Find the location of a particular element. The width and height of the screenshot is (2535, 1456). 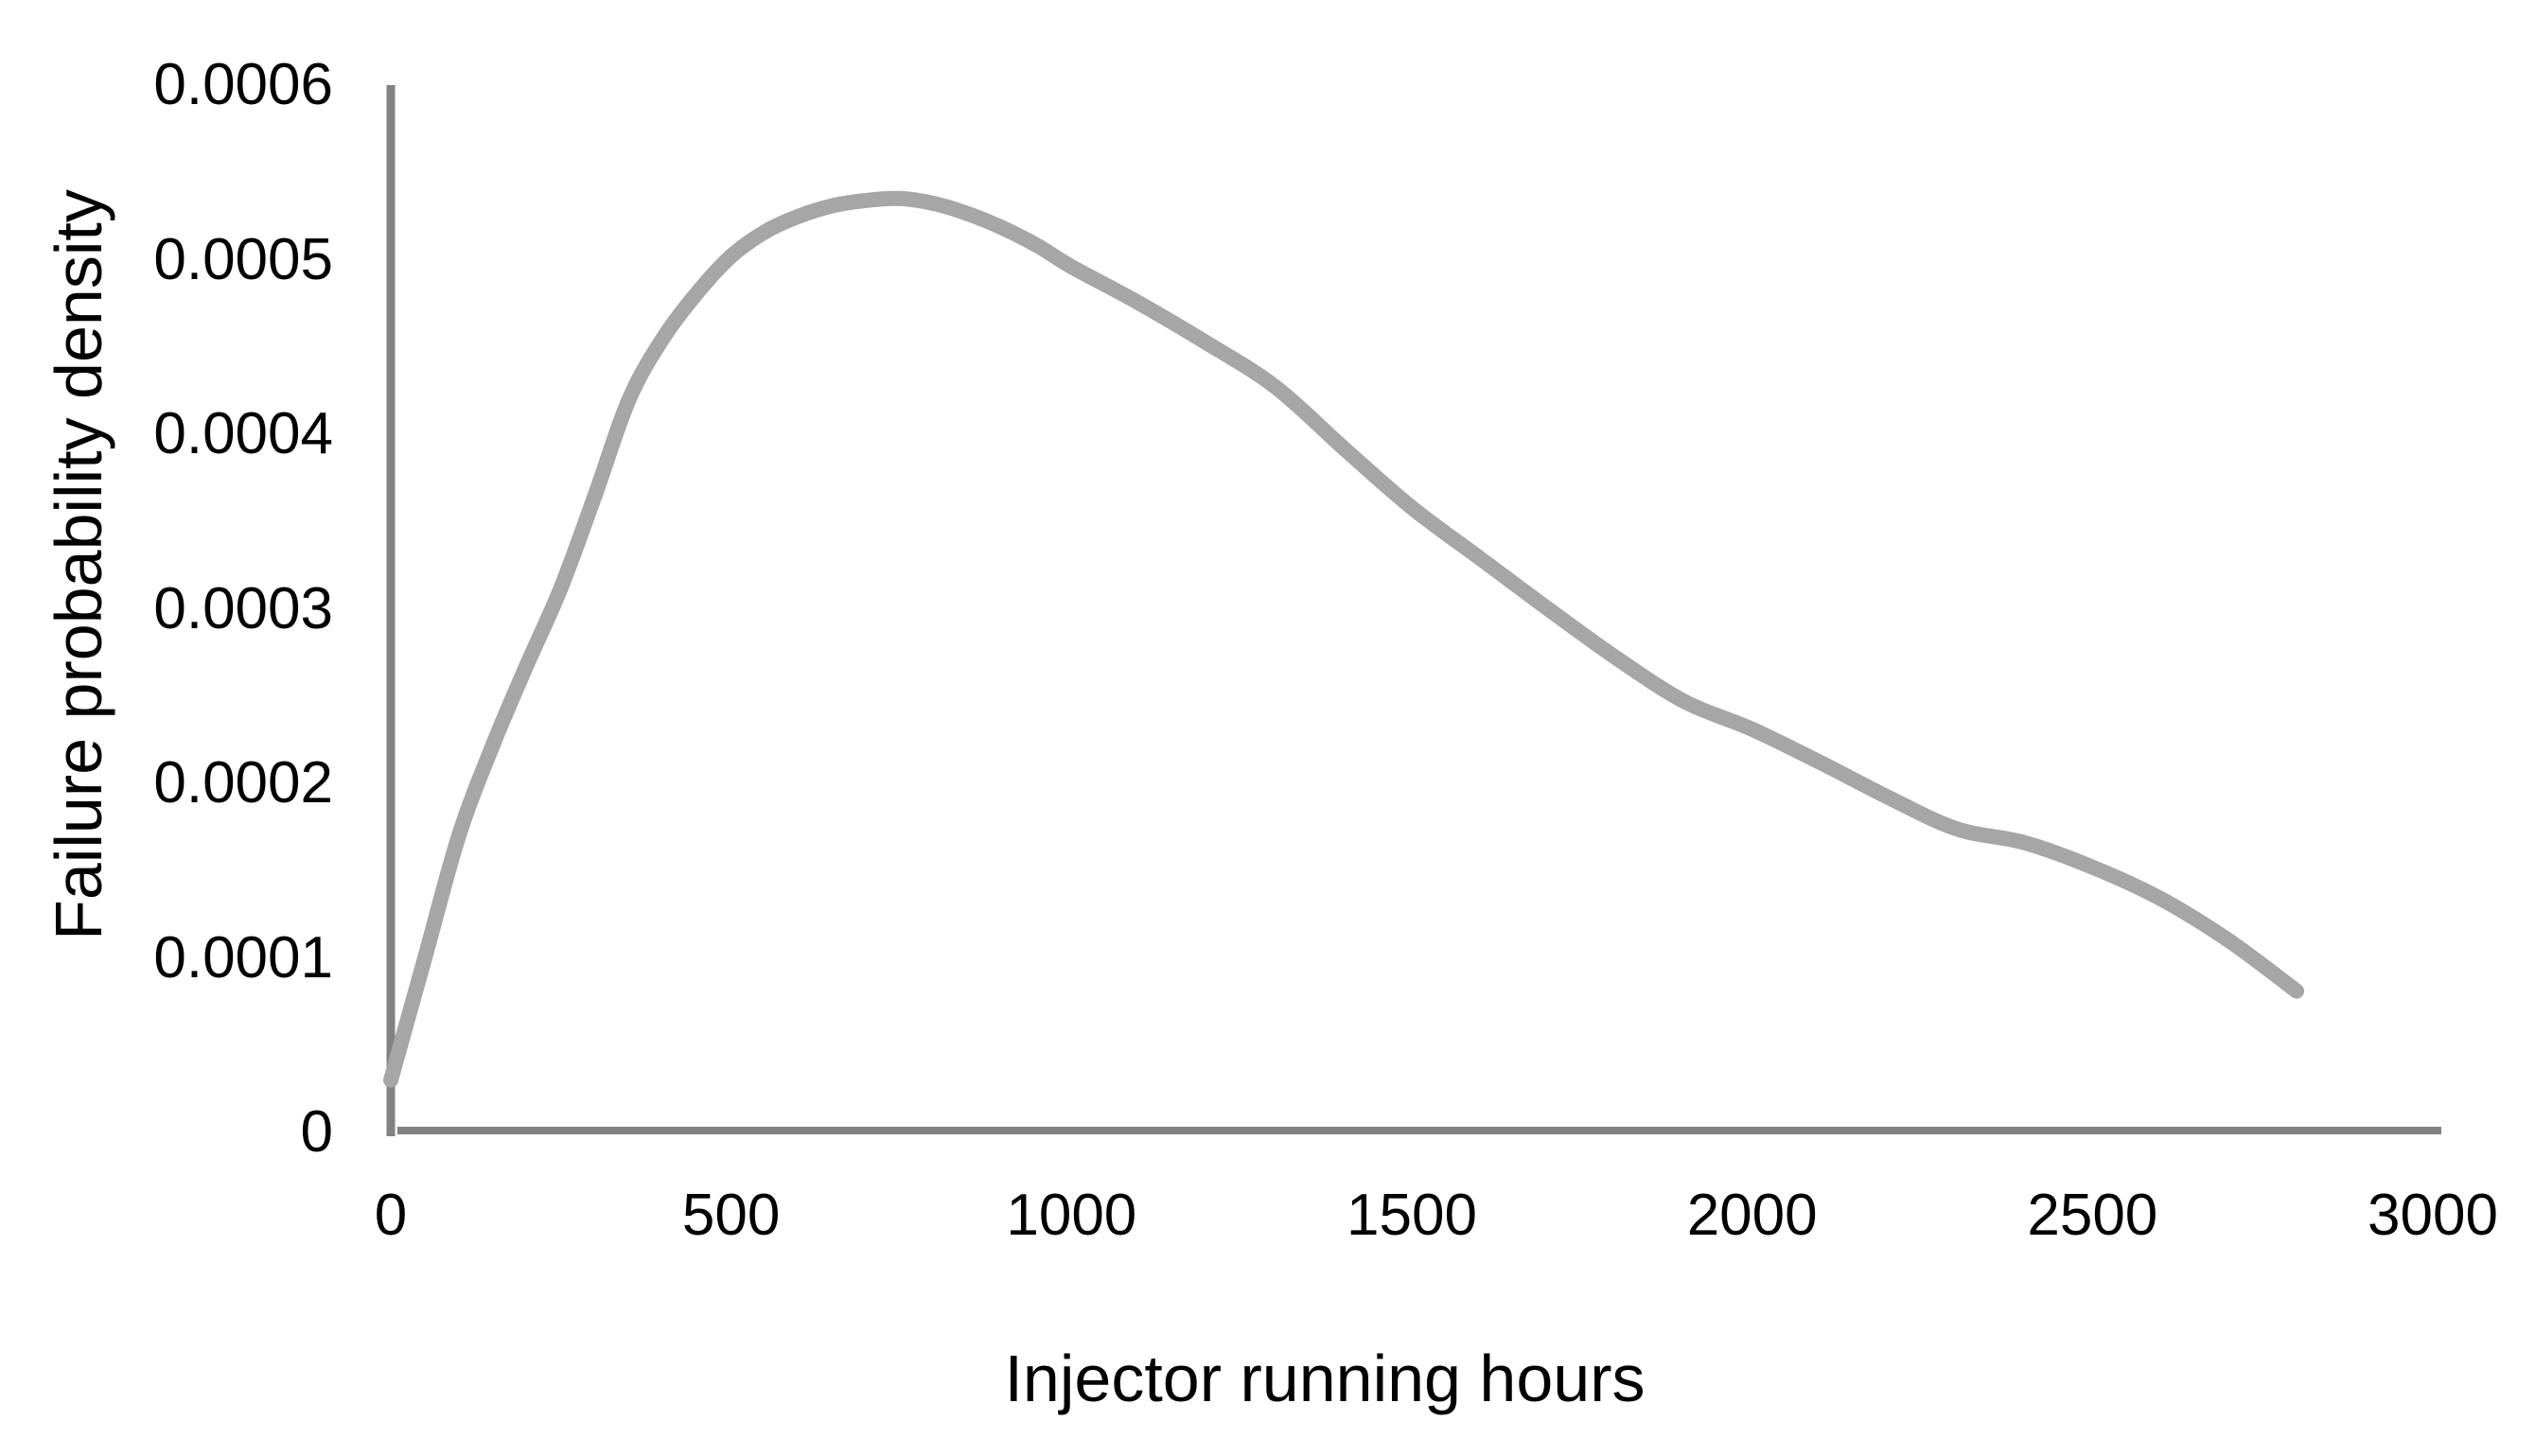

x-tick-label: 3000 is located at coordinates (2433, 1215).